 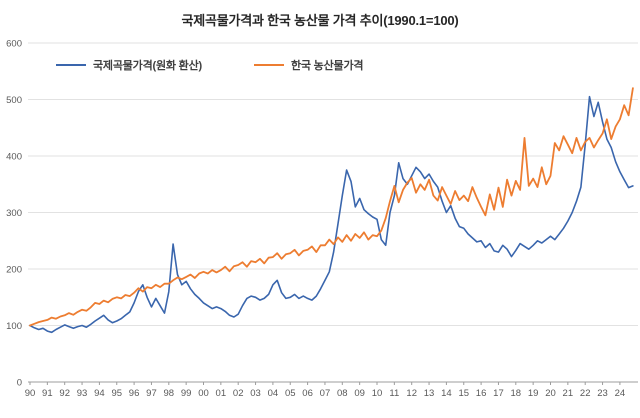 I want to click on x-tick-label: 93, so click(x=82, y=393).